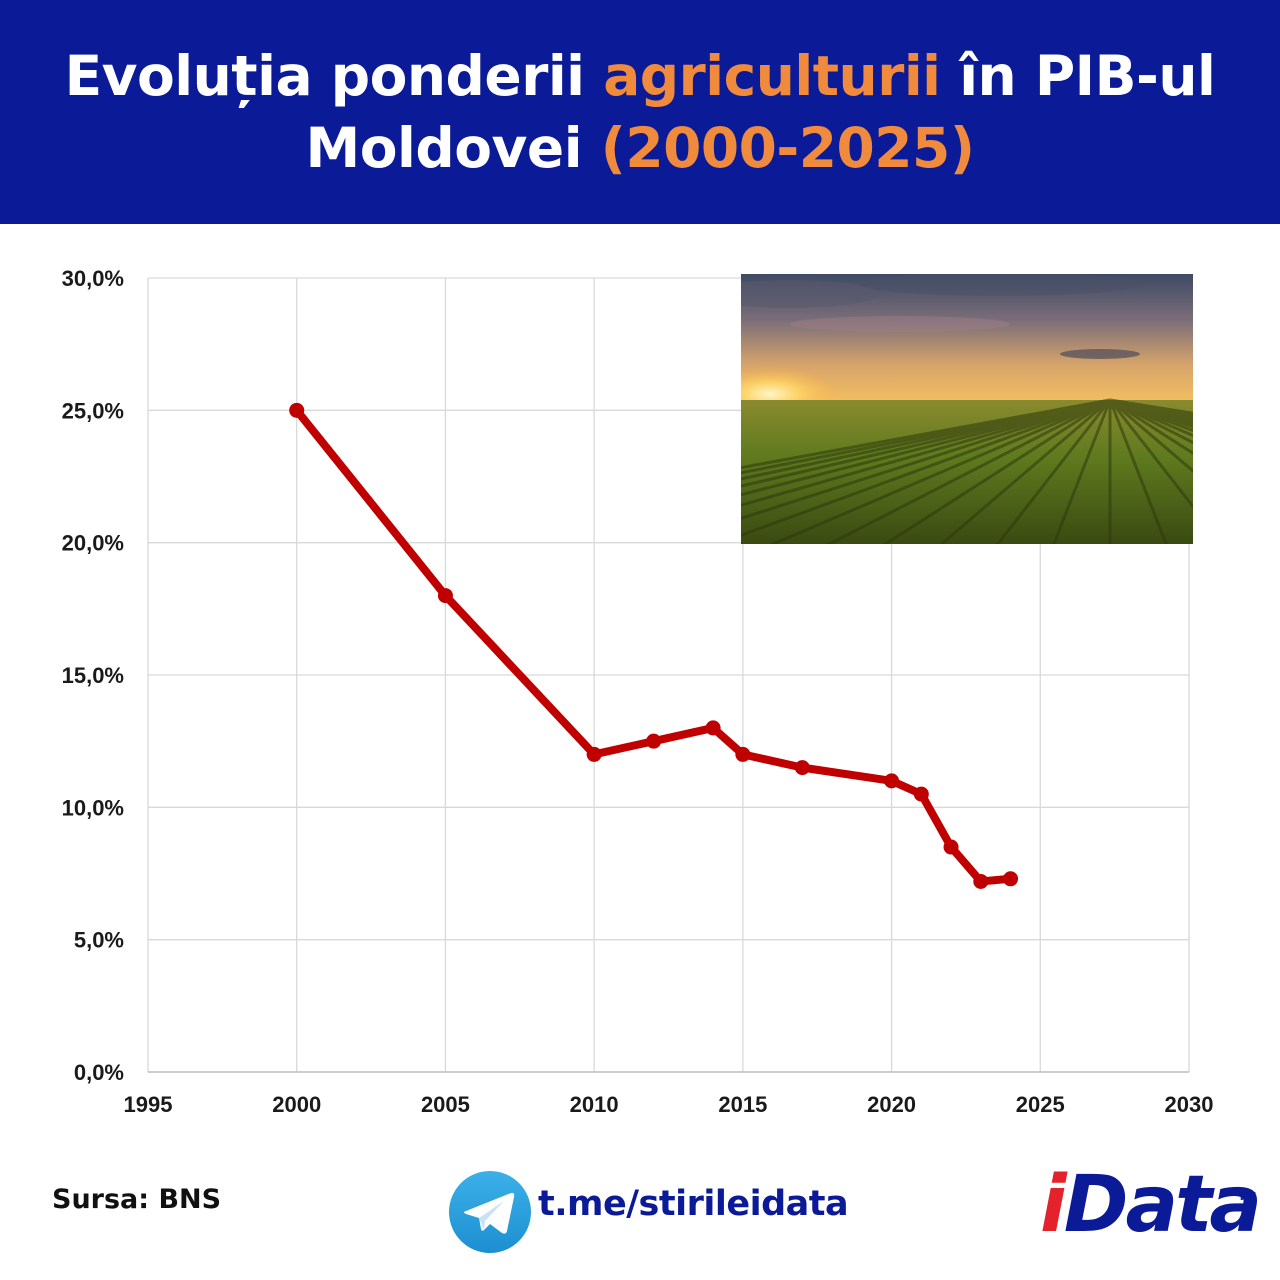 The width and height of the screenshot is (1280, 1280). What do you see at coordinates (594, 1104) in the screenshot?
I see `x-tick-label: 2010` at bounding box center [594, 1104].